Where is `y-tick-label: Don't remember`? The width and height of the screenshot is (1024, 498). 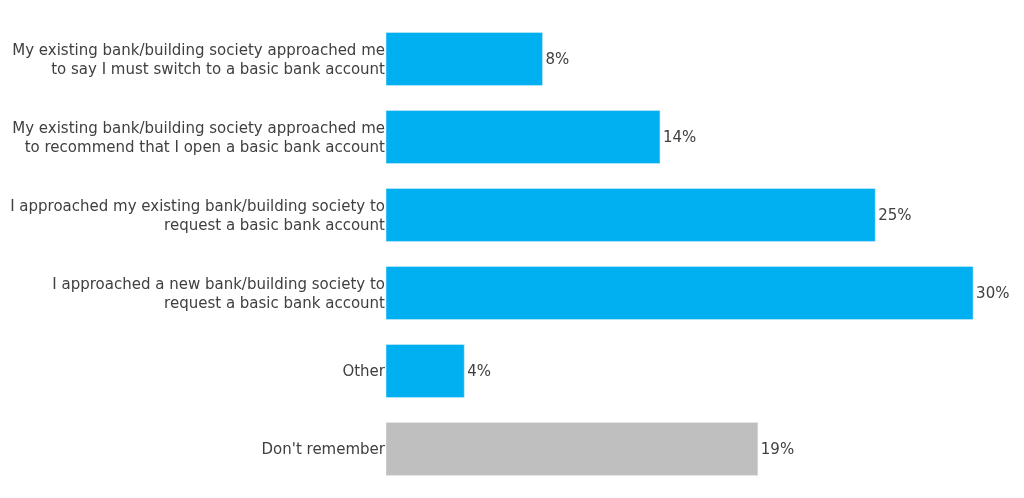 y-tick-label: Don't remember is located at coordinates (323, 449).